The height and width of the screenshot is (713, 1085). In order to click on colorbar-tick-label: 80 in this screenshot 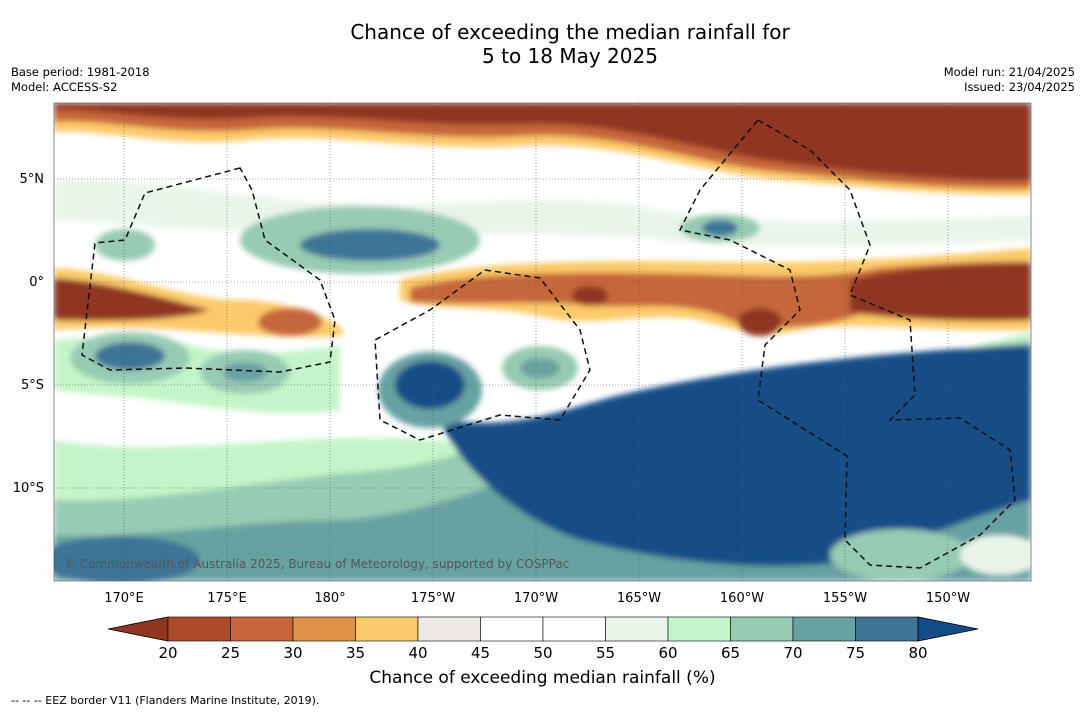, I will do `click(917, 653)`.